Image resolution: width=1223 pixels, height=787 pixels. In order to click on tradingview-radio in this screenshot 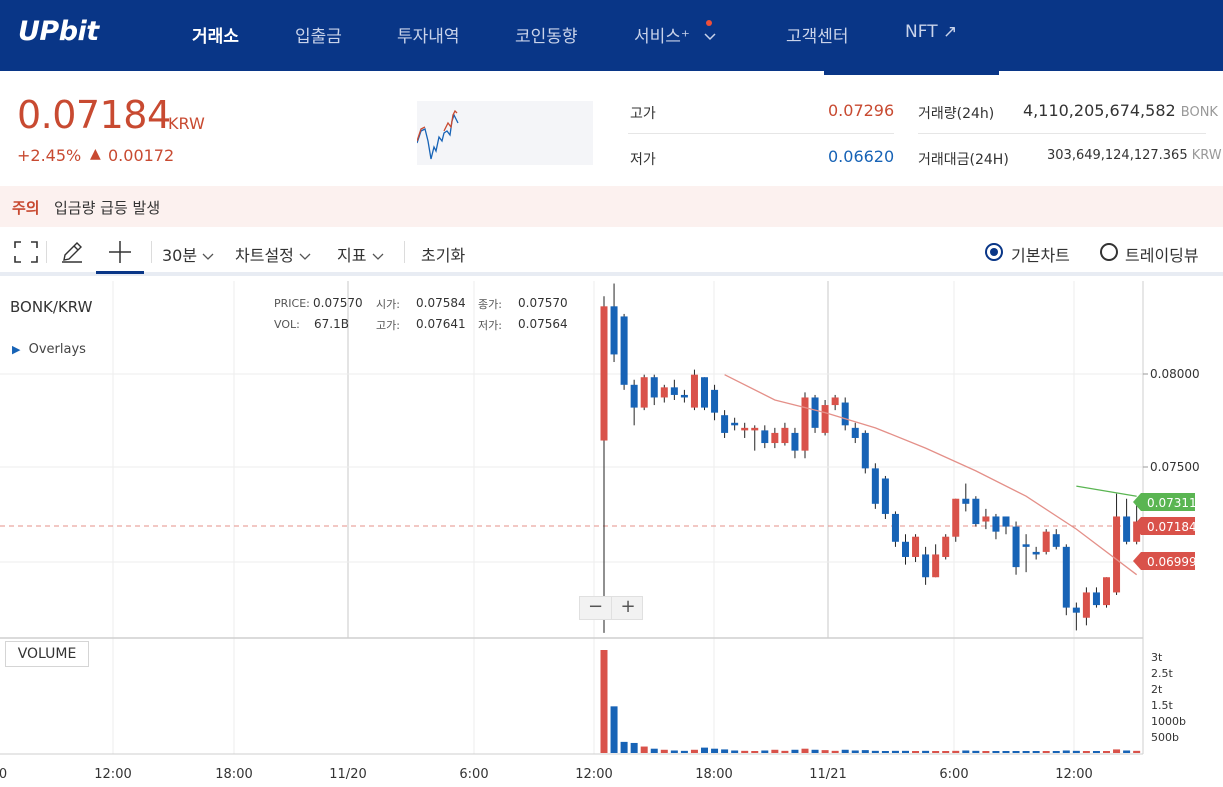, I will do `click(1109, 252)`.